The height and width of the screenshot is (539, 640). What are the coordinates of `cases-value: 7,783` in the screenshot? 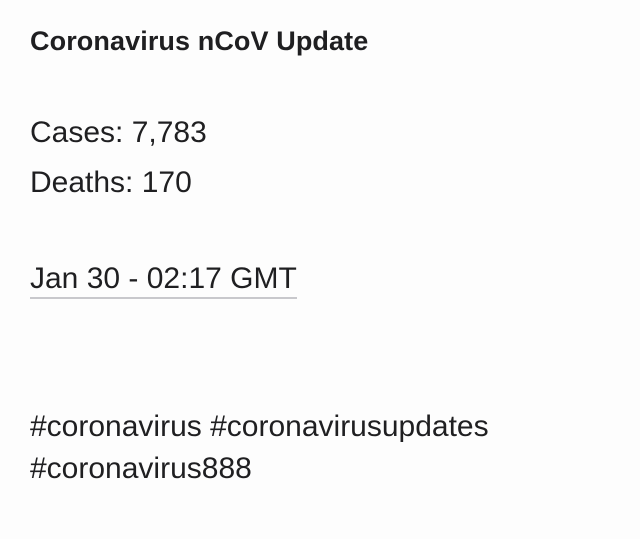 It's located at (169, 132).